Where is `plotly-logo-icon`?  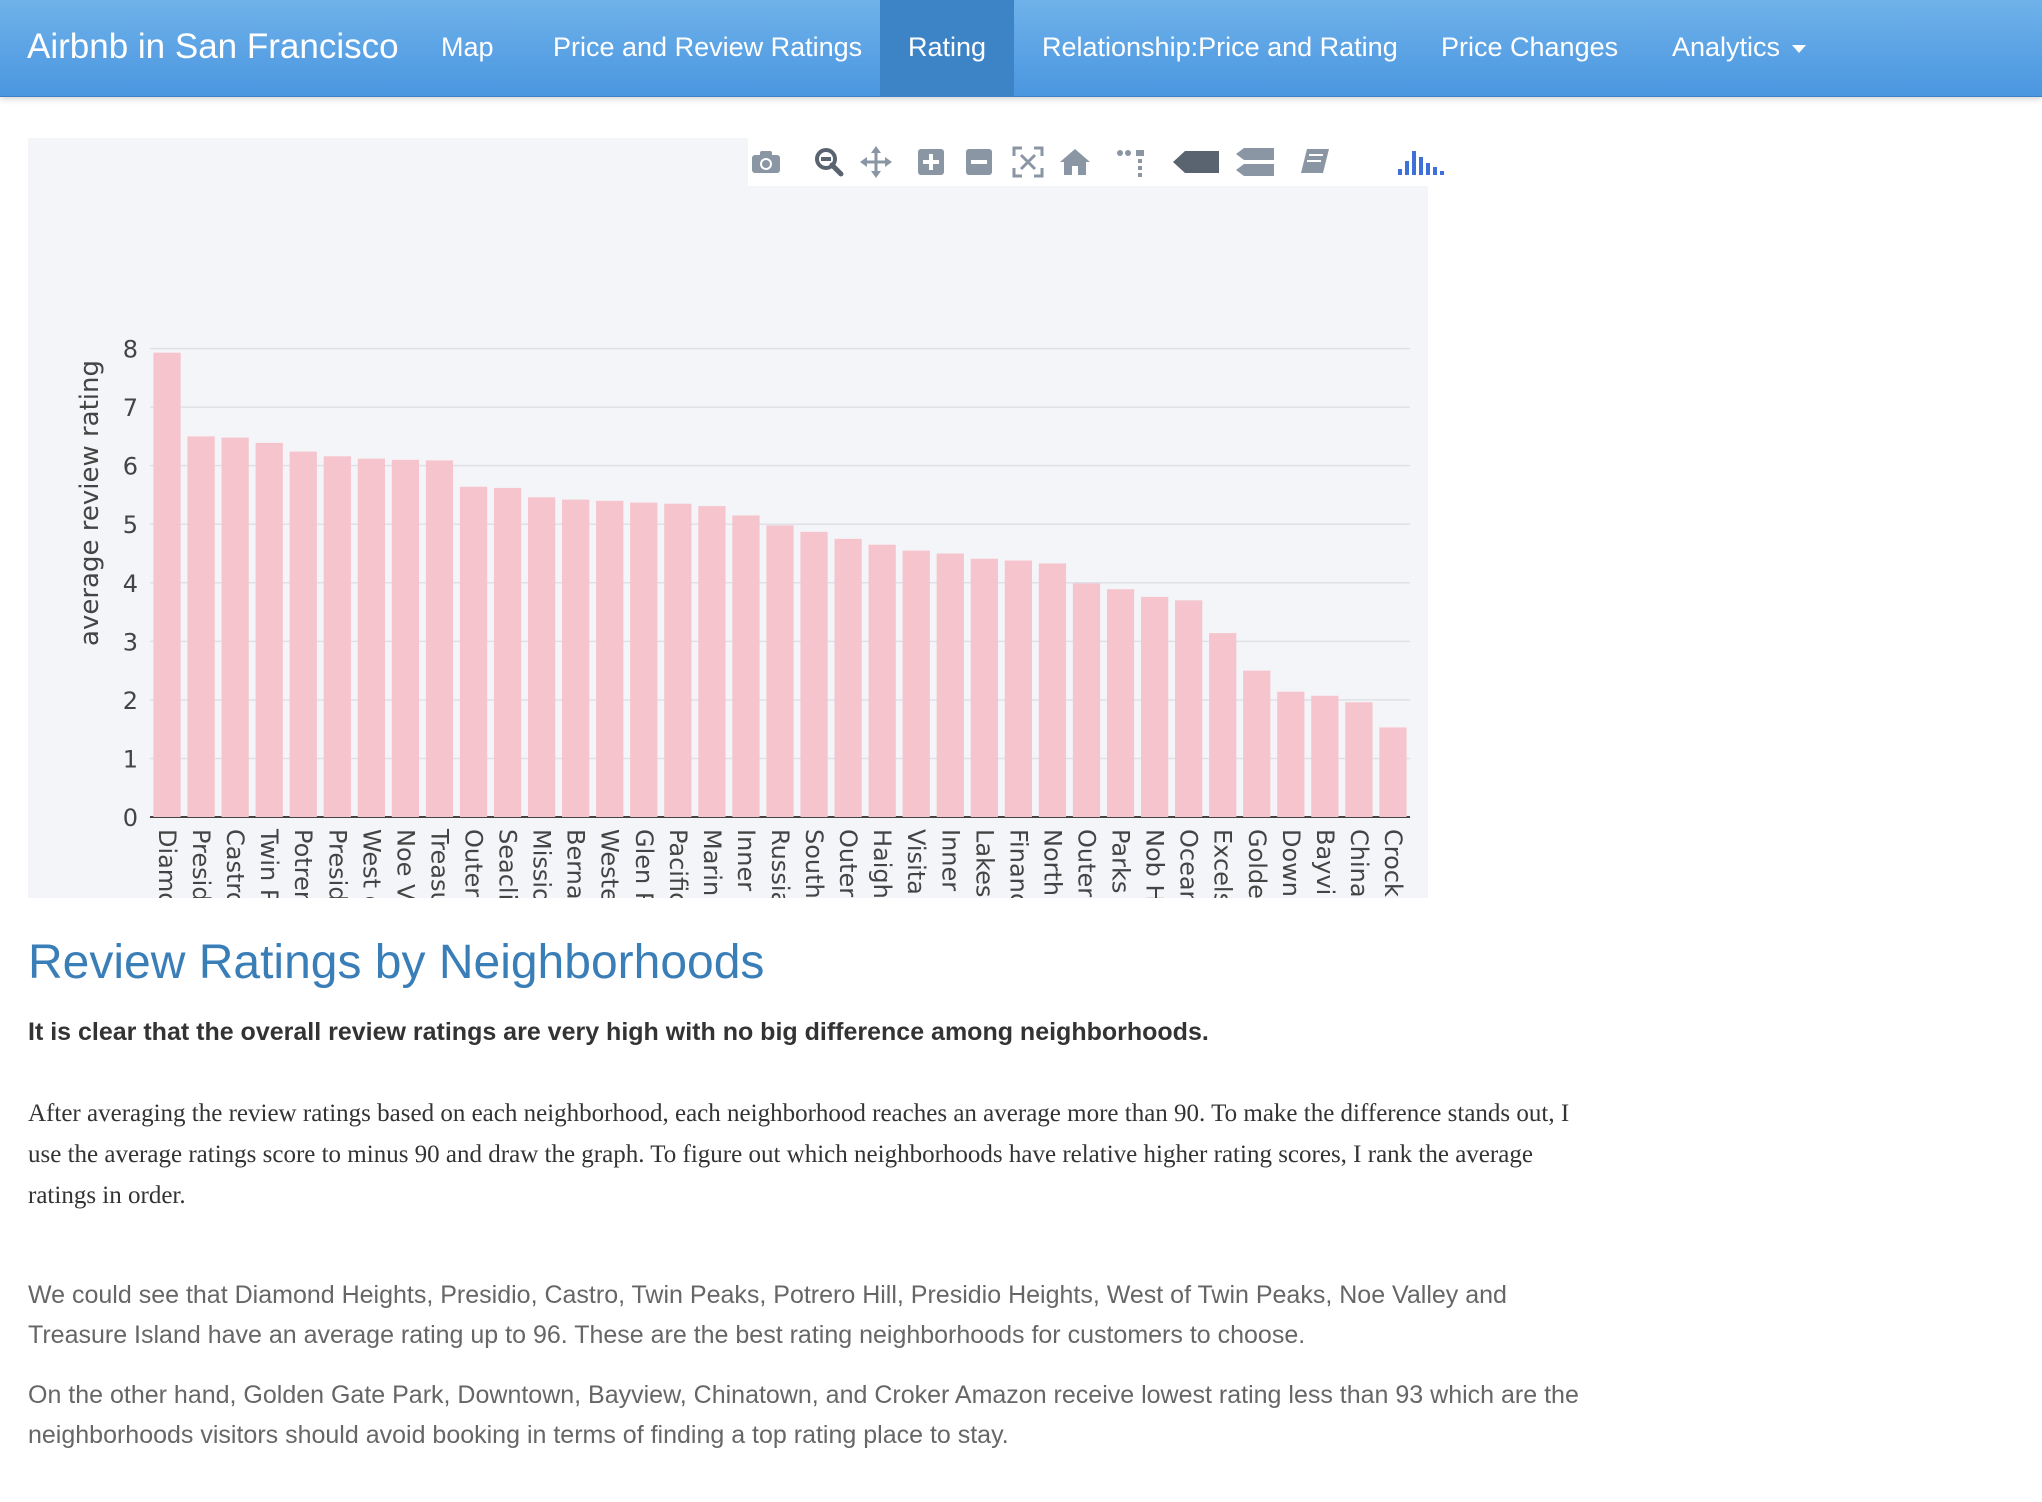 plotly-logo-icon is located at coordinates (1421, 162).